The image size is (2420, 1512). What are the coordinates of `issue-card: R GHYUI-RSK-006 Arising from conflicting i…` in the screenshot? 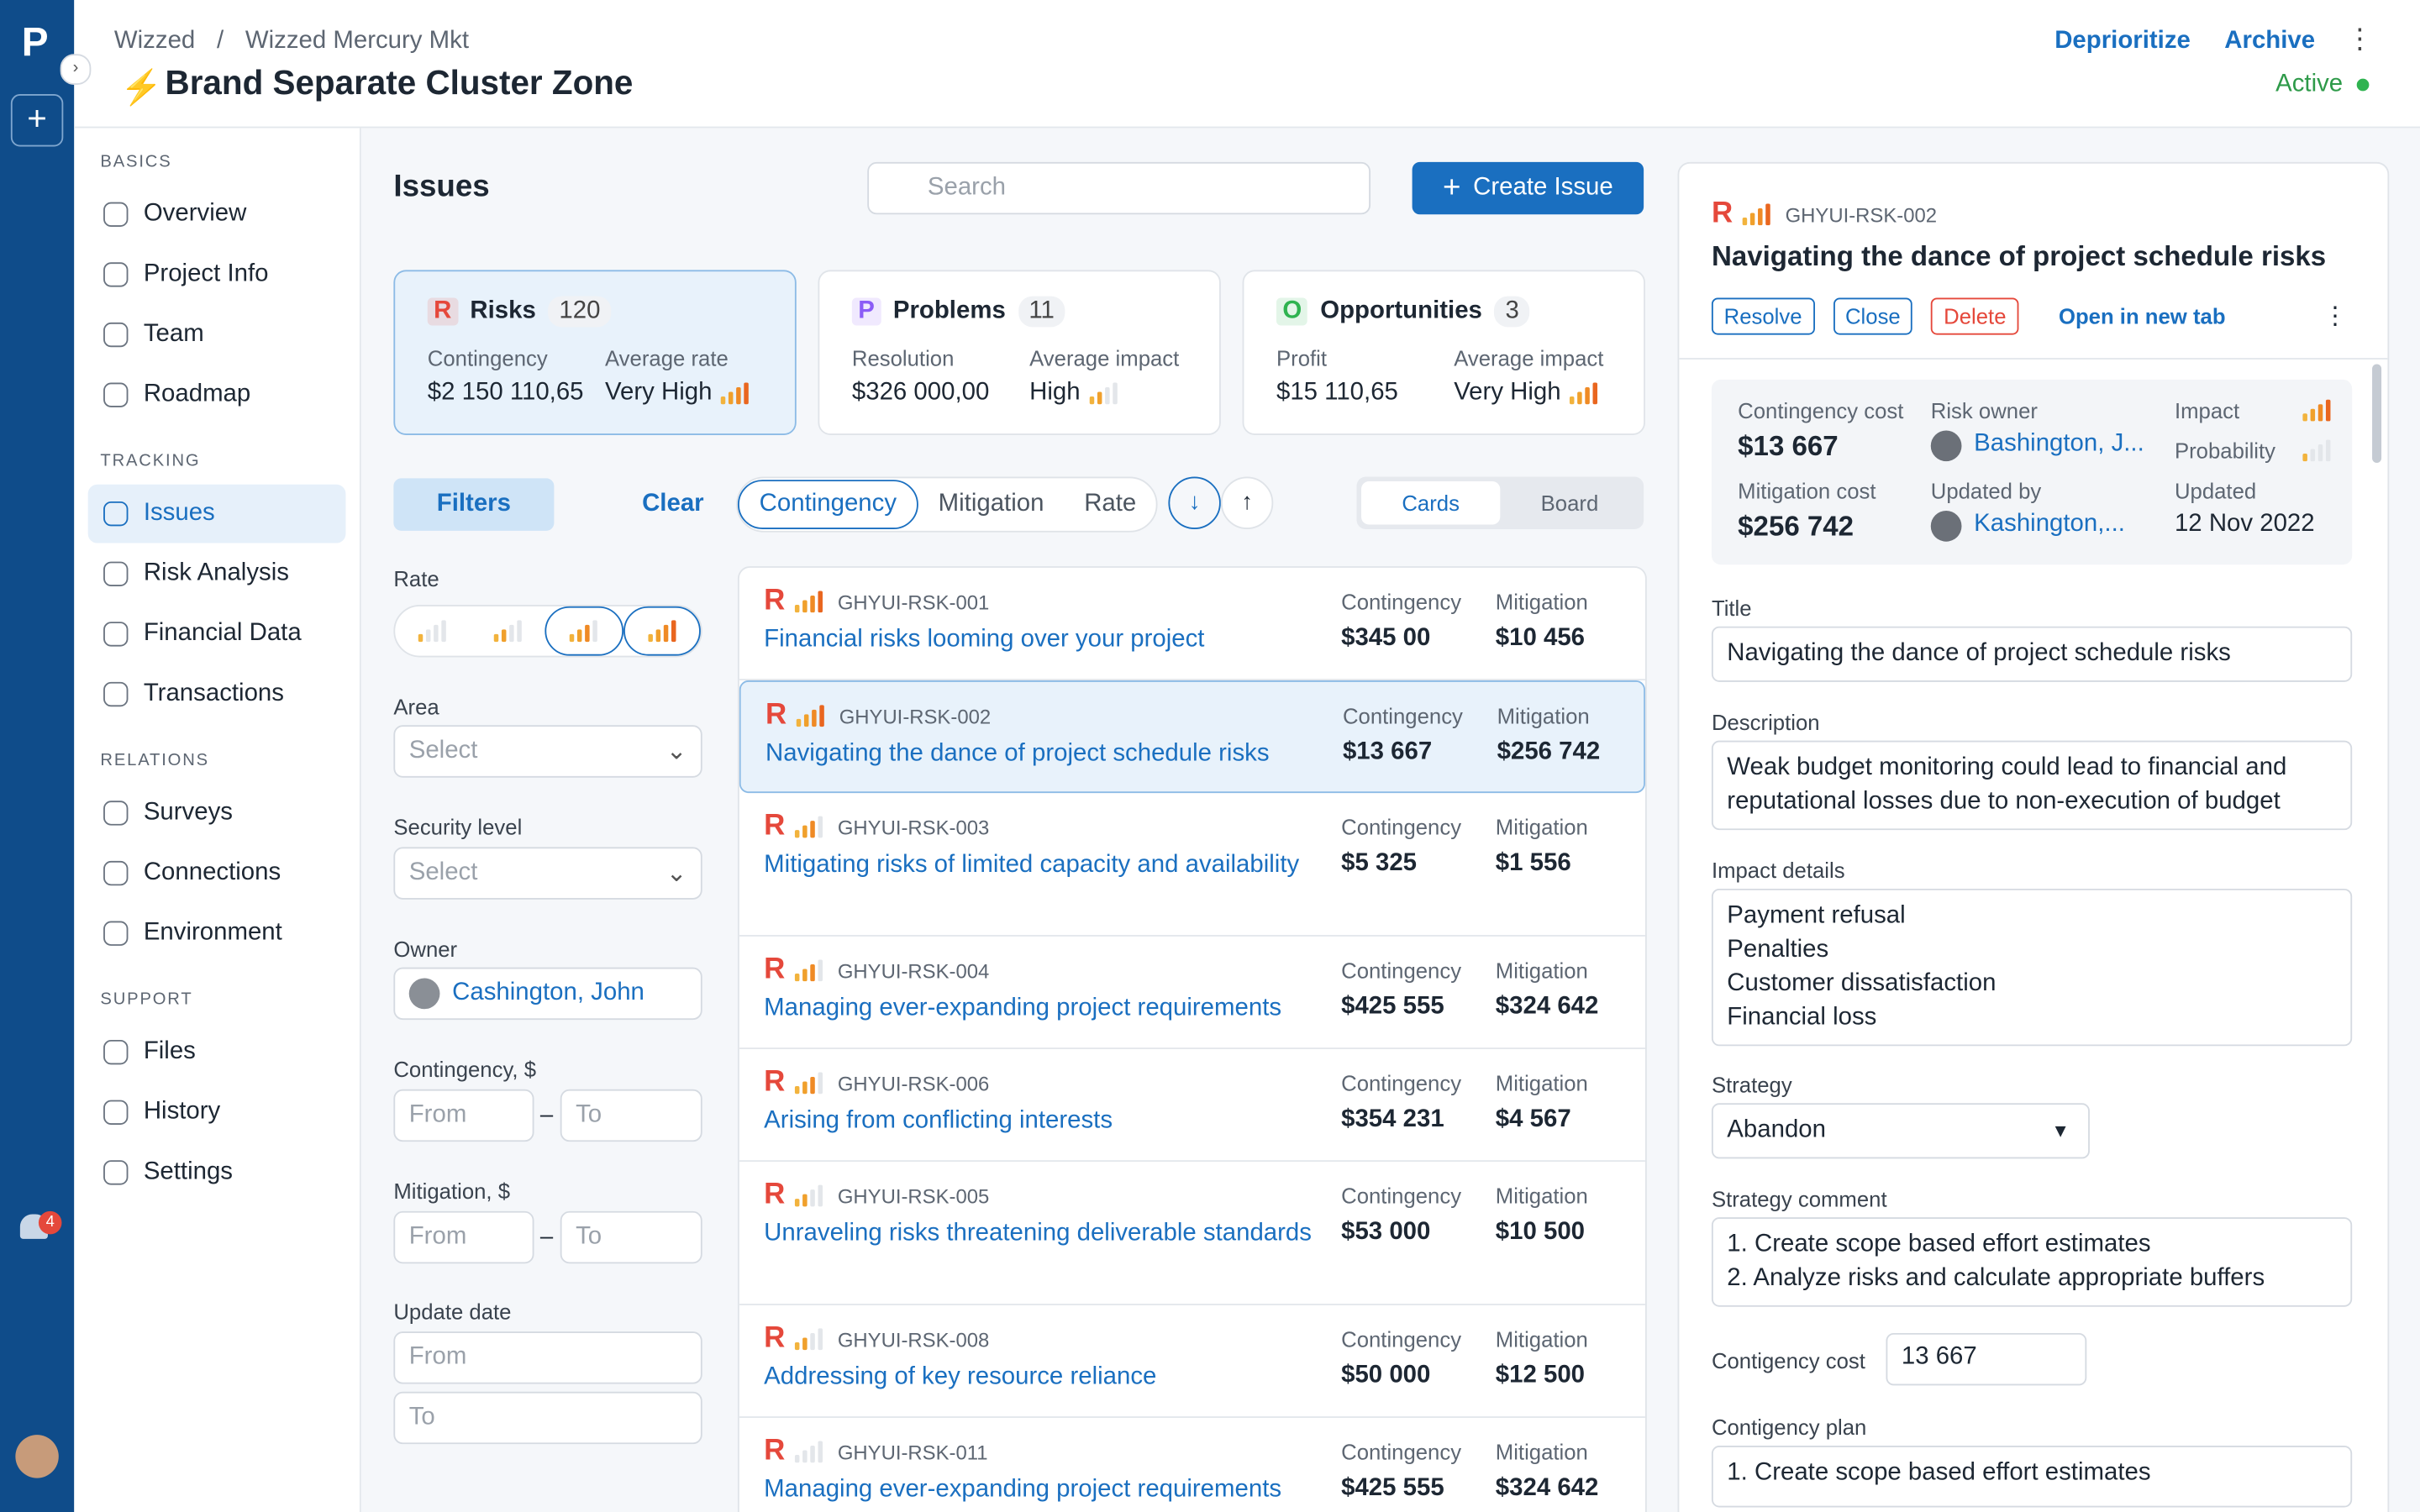 It's located at (1192, 1106).